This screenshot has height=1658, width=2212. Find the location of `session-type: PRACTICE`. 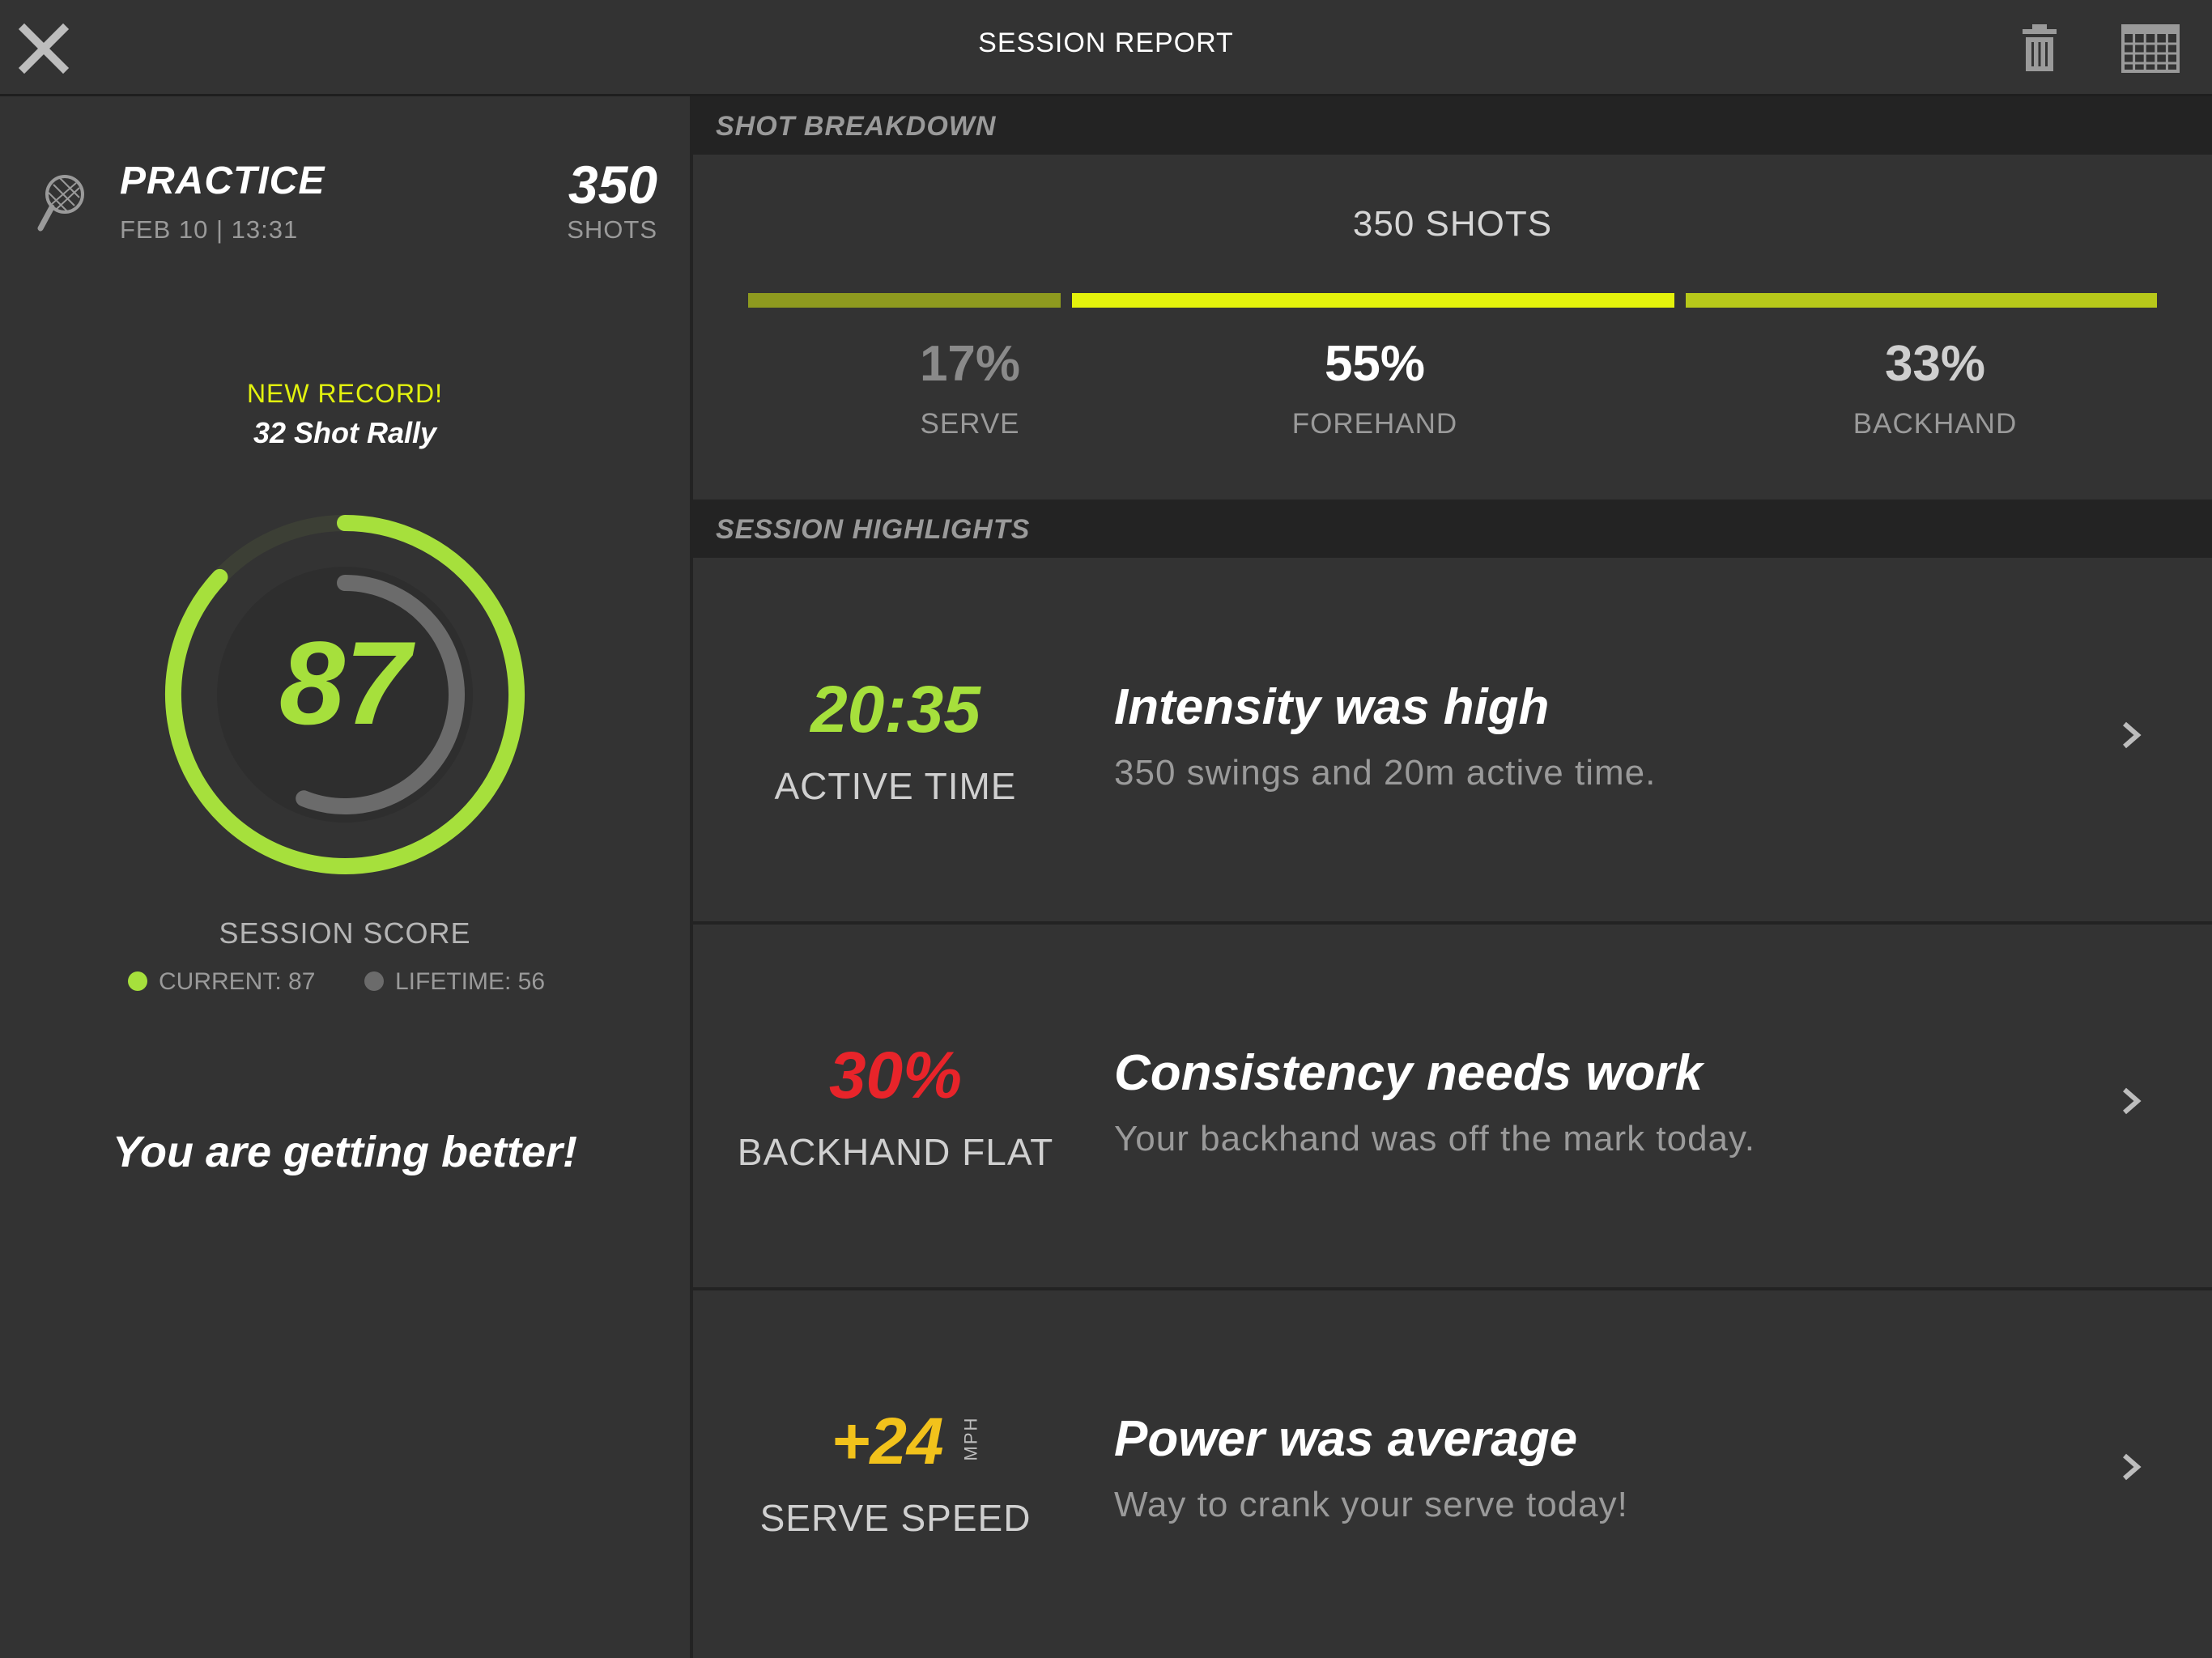

session-type: PRACTICE is located at coordinates (223, 180).